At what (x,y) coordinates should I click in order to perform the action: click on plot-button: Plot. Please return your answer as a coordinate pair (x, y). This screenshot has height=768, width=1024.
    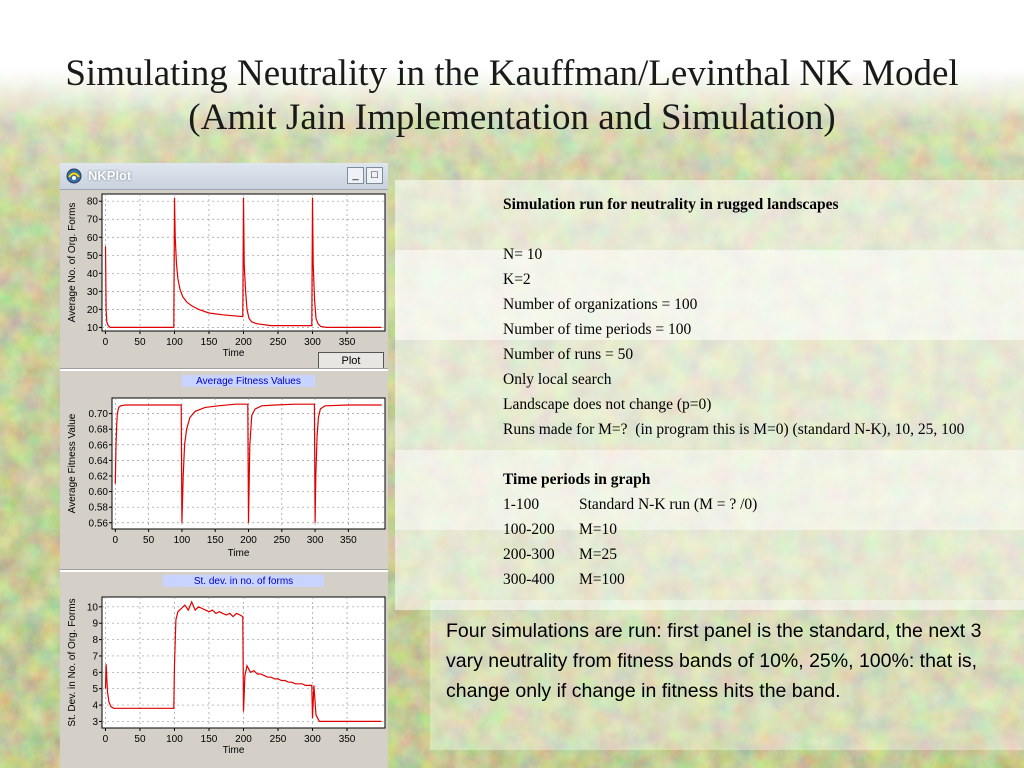
    Looking at the image, I should click on (351, 360).